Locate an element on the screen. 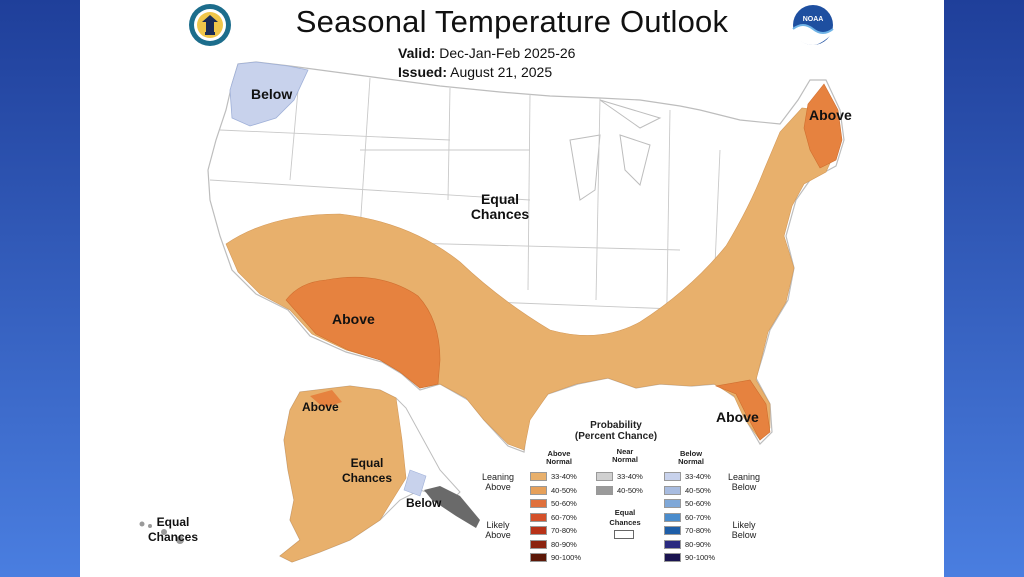  issued-label: Issued: is located at coordinates (423, 72).